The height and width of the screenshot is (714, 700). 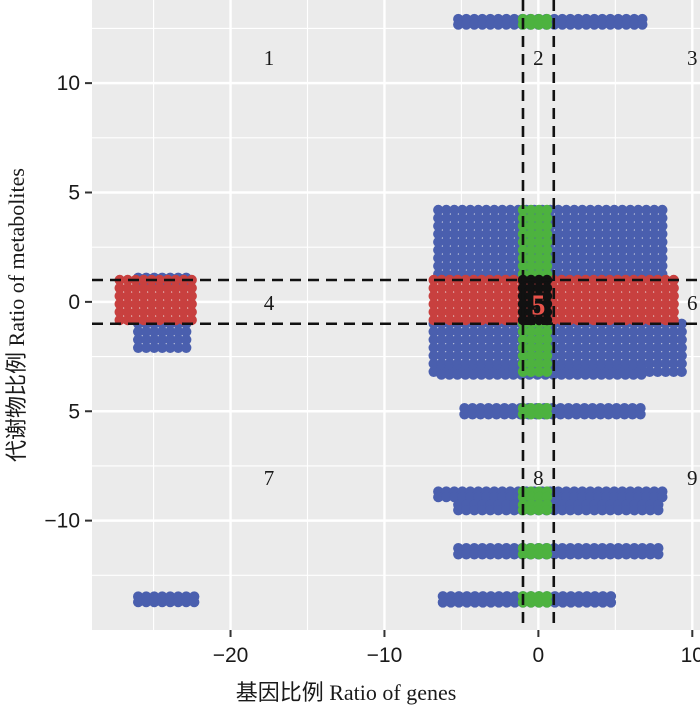 What do you see at coordinates (692, 58) in the screenshot?
I see `region-label-3: 3` at bounding box center [692, 58].